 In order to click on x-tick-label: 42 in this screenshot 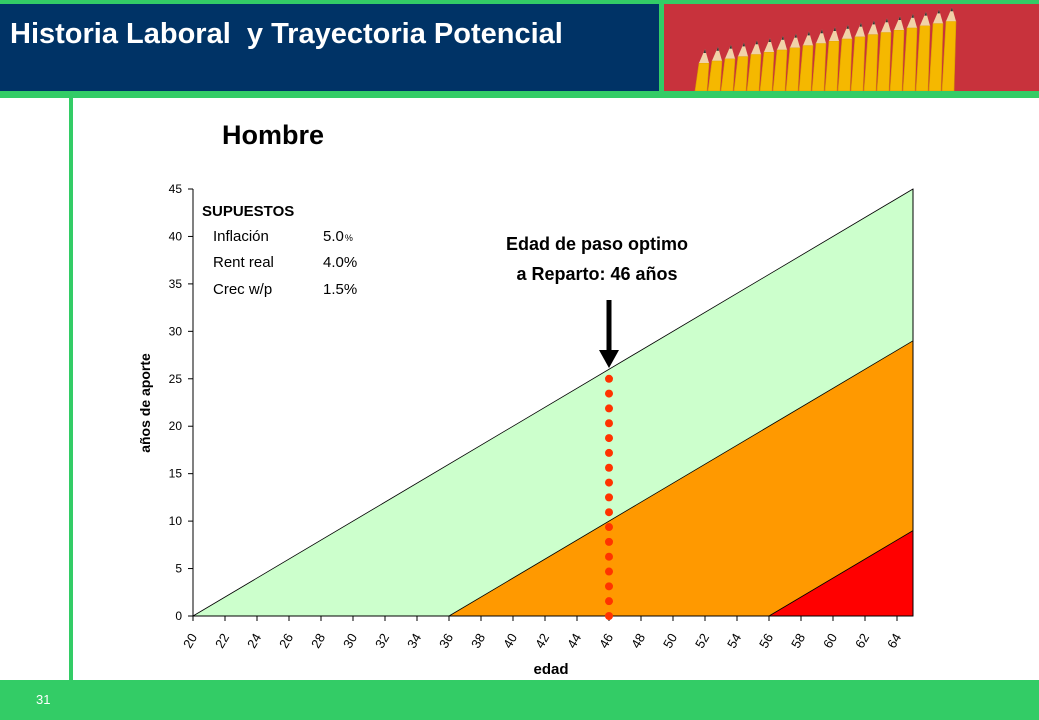, I will do `click(542, 641)`.